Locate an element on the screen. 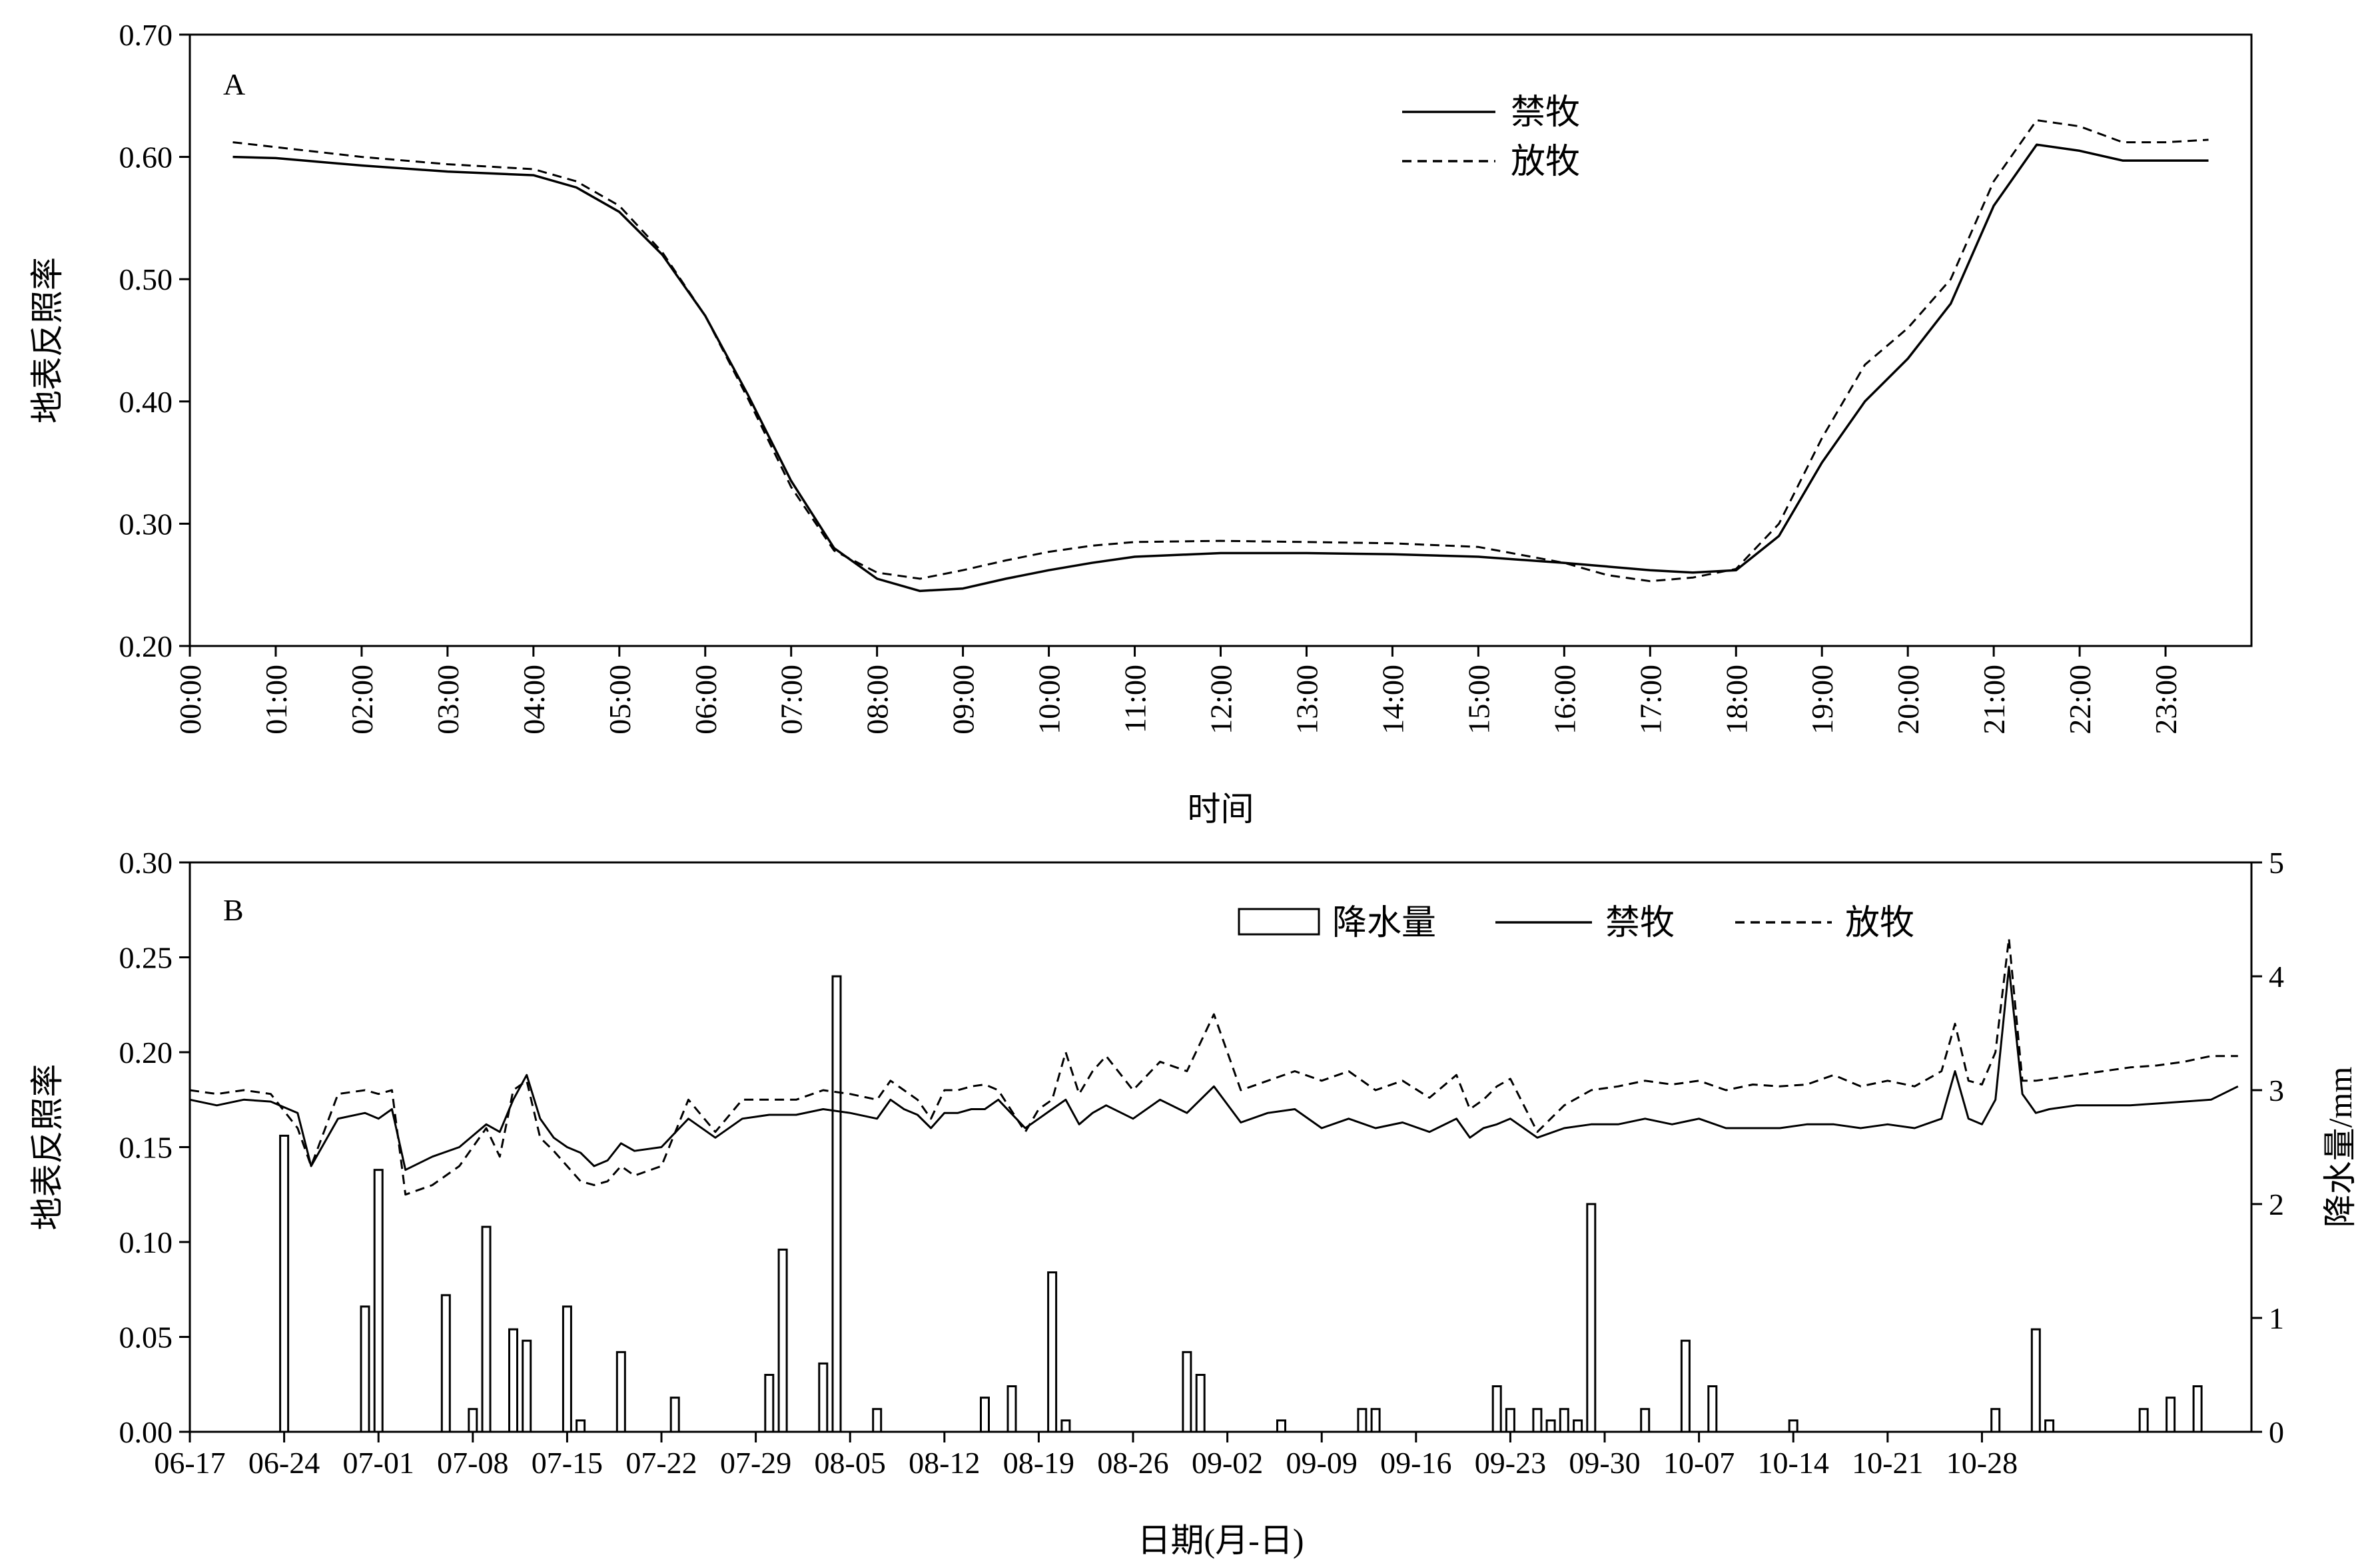 The height and width of the screenshot is (1565, 2380). x-tick-label-a: 11:00 is located at coordinates (1135, 699).